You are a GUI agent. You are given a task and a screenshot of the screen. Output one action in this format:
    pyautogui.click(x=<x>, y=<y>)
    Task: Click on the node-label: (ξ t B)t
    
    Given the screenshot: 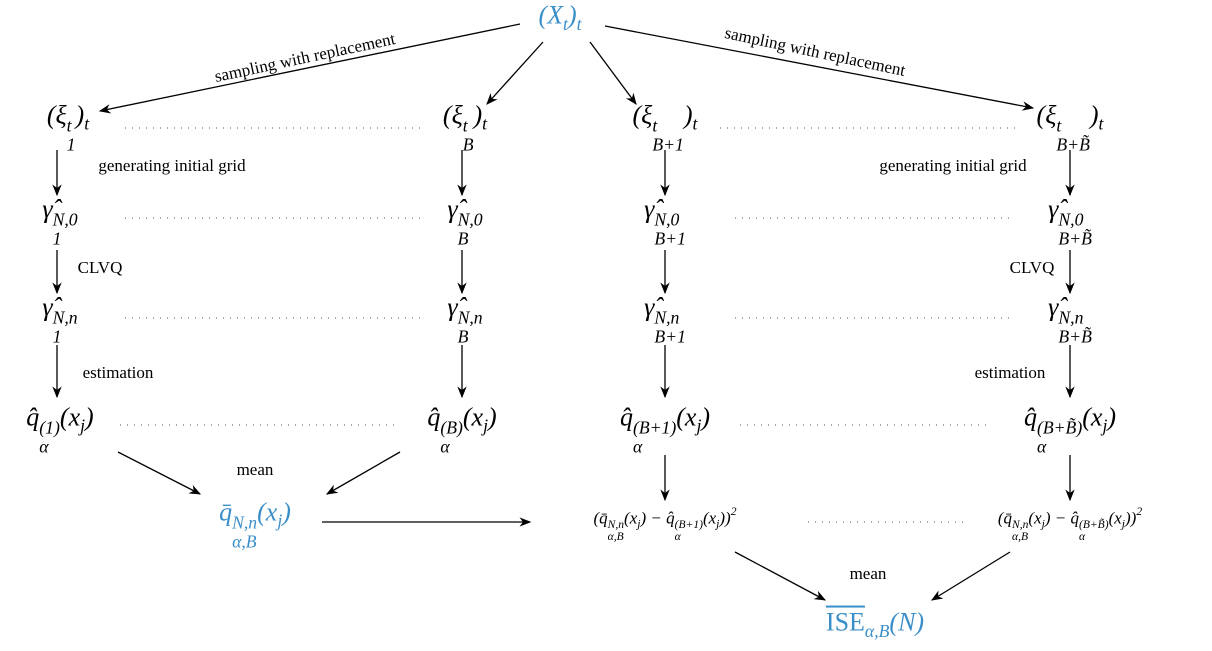 What is the action you would take?
    pyautogui.click(x=465, y=127)
    